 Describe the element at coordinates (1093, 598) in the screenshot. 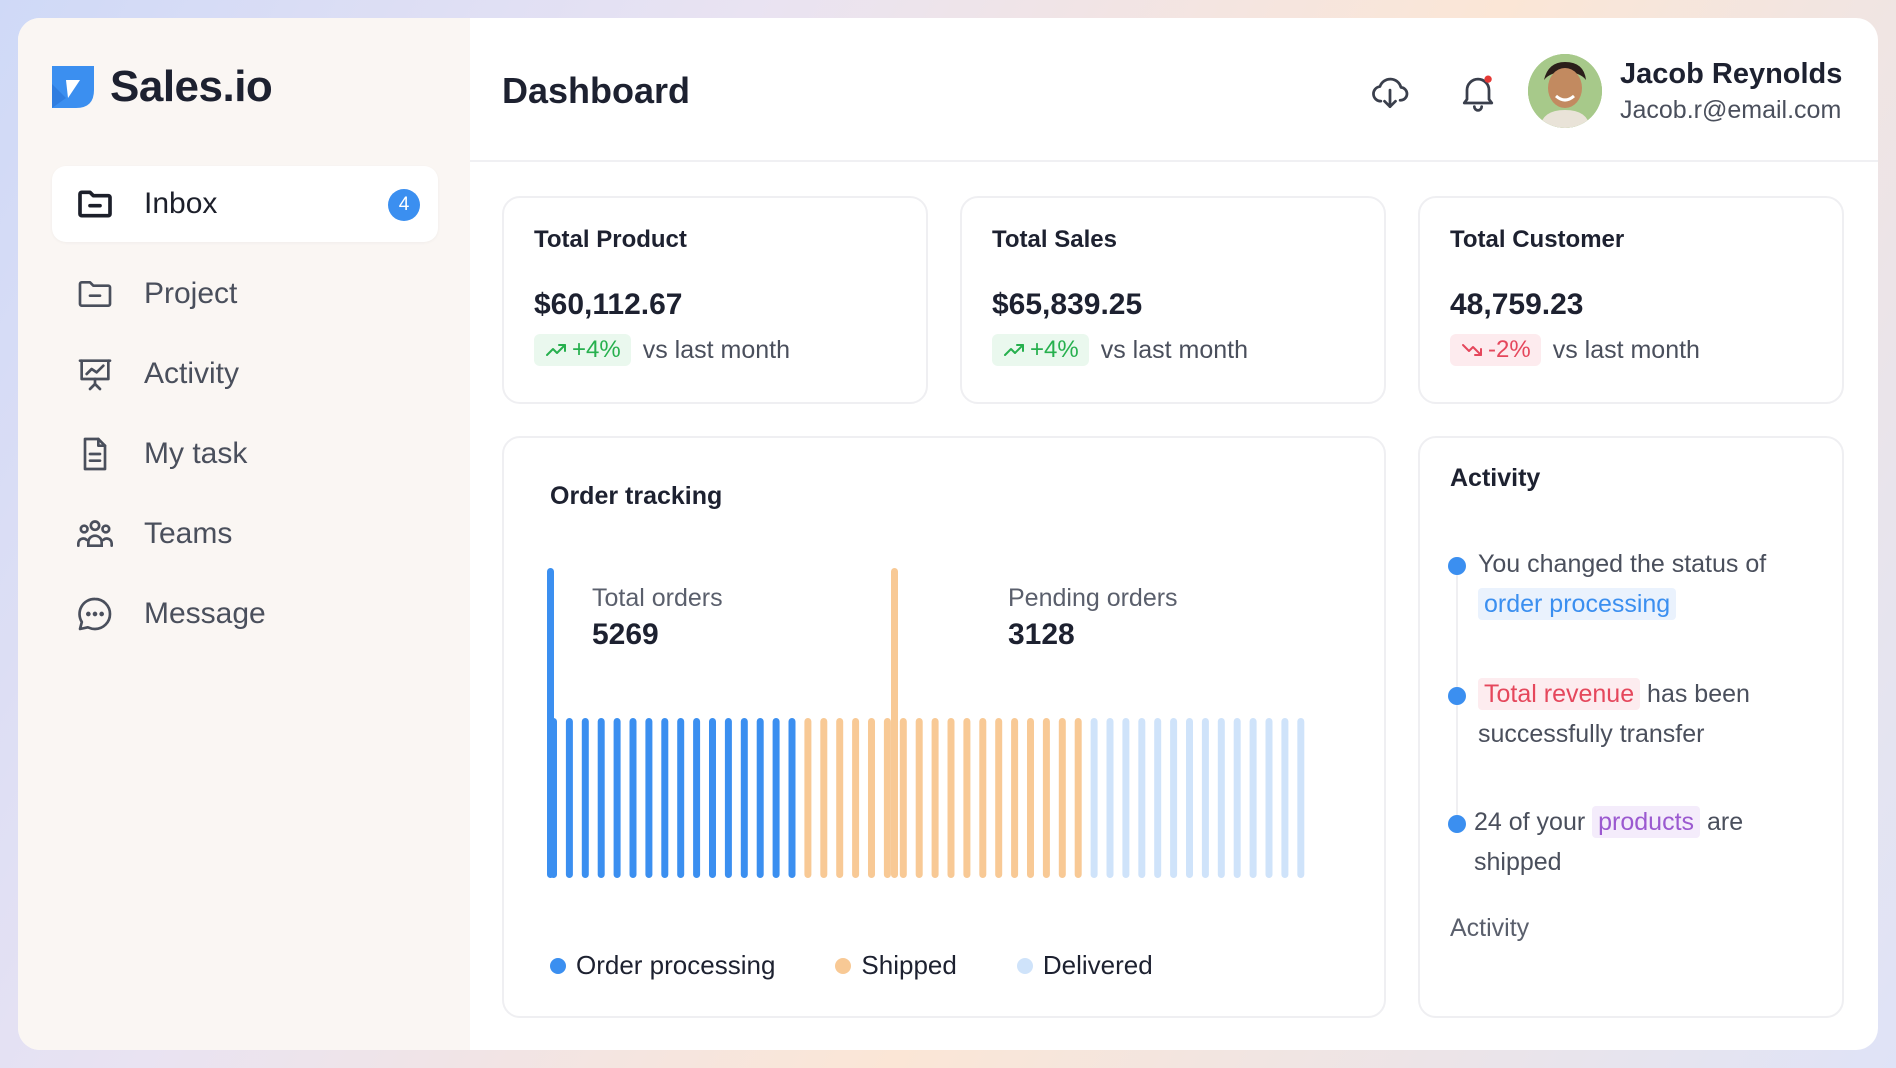

I see `pending-orders-label: Pending orders` at that location.